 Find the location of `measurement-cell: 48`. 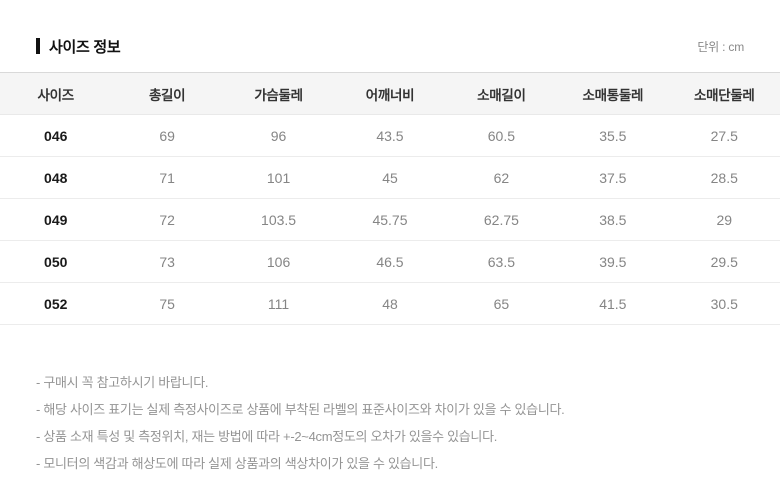

measurement-cell: 48 is located at coordinates (390, 303).